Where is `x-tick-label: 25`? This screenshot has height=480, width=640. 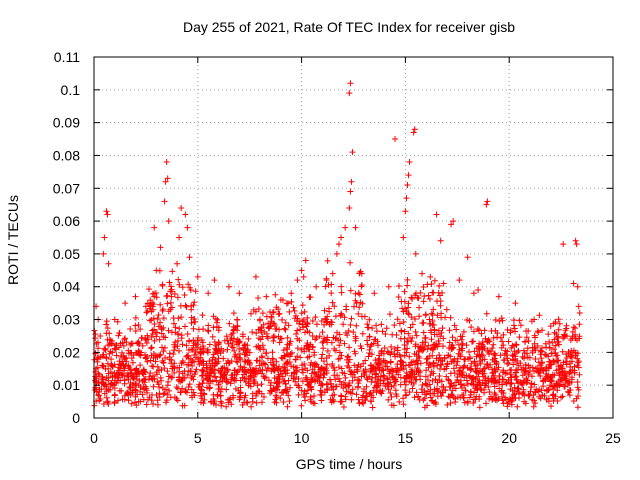 x-tick-label: 25 is located at coordinates (613, 438).